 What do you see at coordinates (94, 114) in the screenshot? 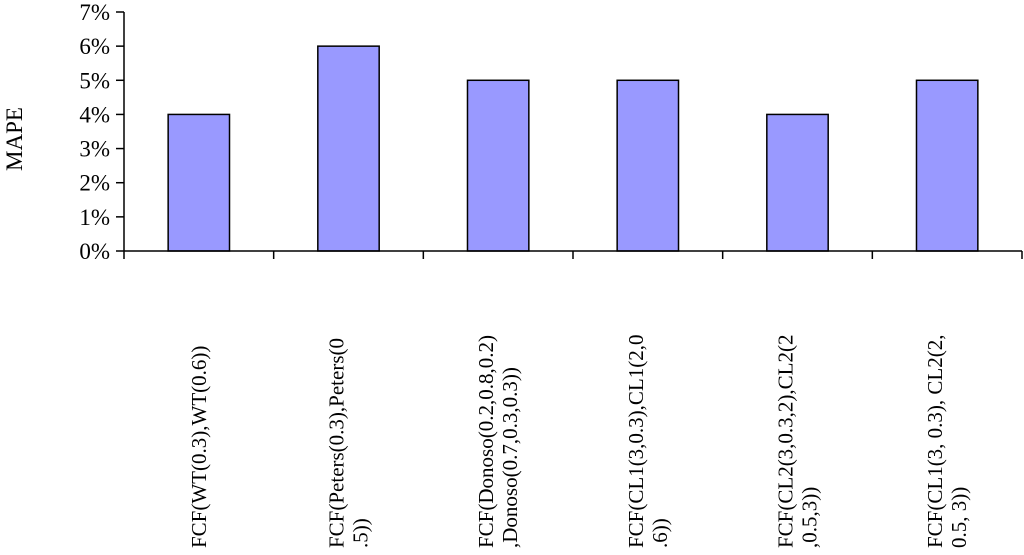
I see `y-tick-label: 4%` at bounding box center [94, 114].